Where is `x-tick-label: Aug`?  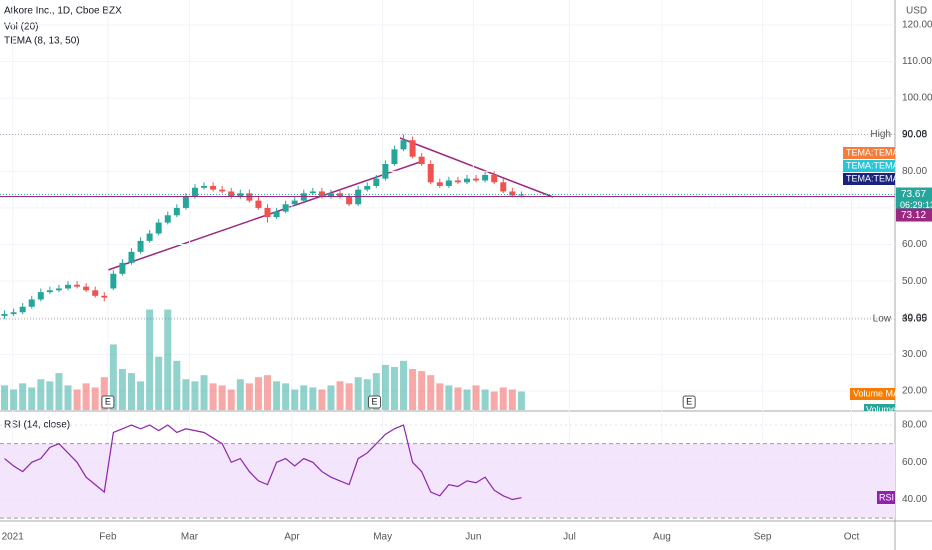
x-tick-label: Aug is located at coordinates (662, 537).